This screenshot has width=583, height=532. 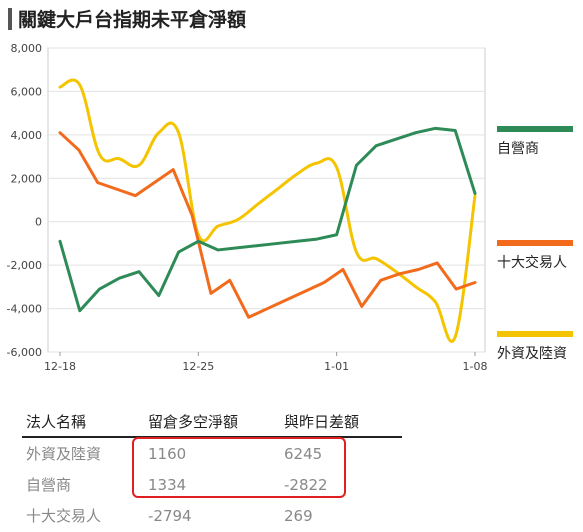 What do you see at coordinates (49, 485) in the screenshot?
I see `cell-name: 自營商` at bounding box center [49, 485].